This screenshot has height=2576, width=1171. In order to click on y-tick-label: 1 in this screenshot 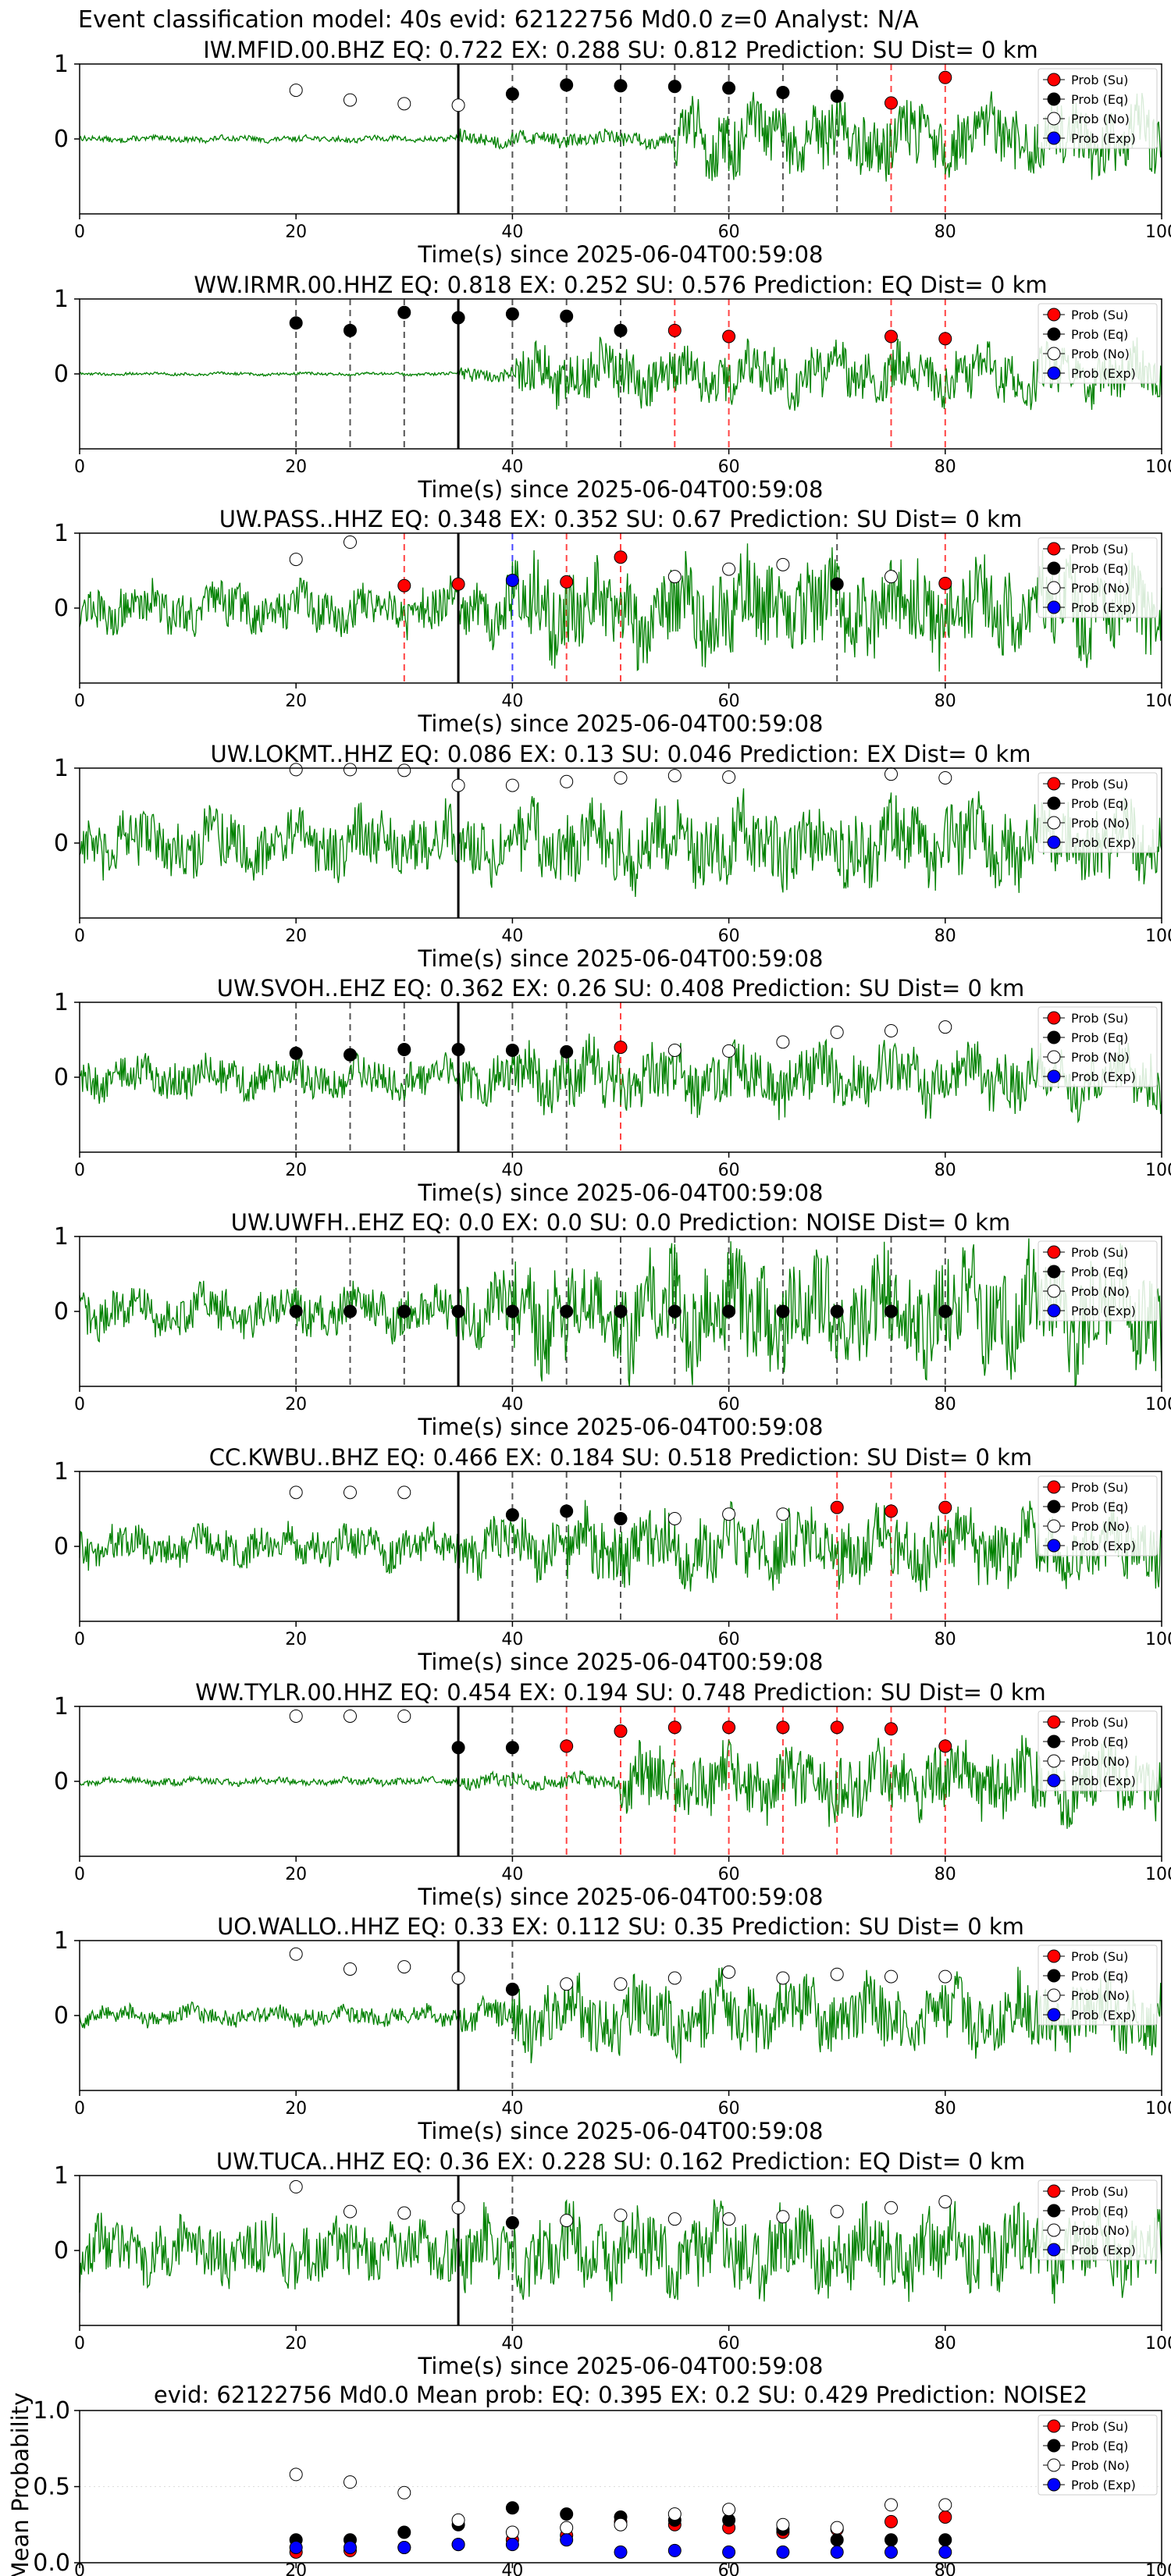, I will do `click(61, 1941)`.